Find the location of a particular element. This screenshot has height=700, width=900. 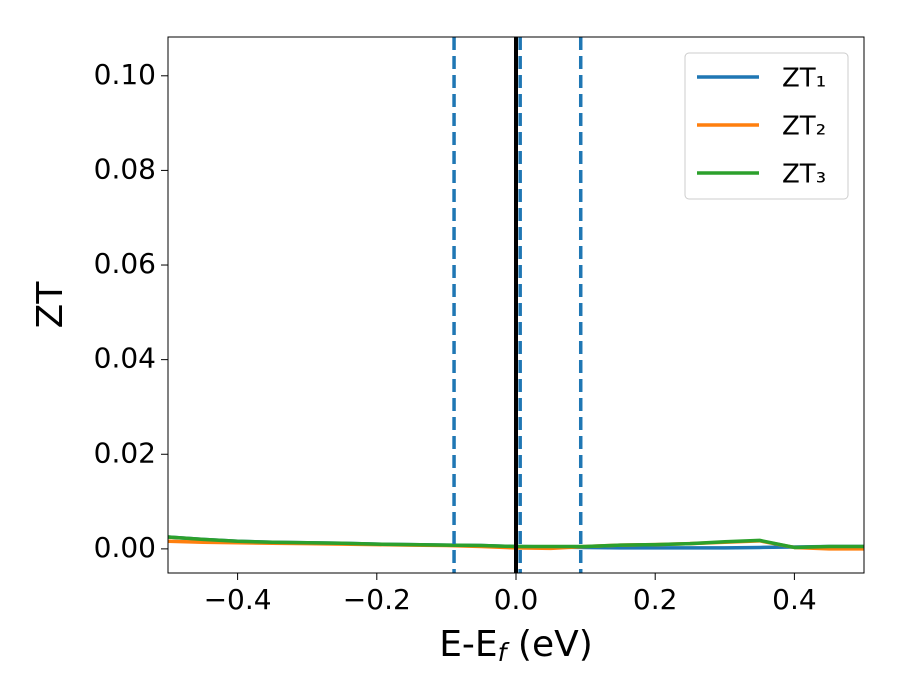

x-label-after: (eV) is located at coordinates (549, 644).